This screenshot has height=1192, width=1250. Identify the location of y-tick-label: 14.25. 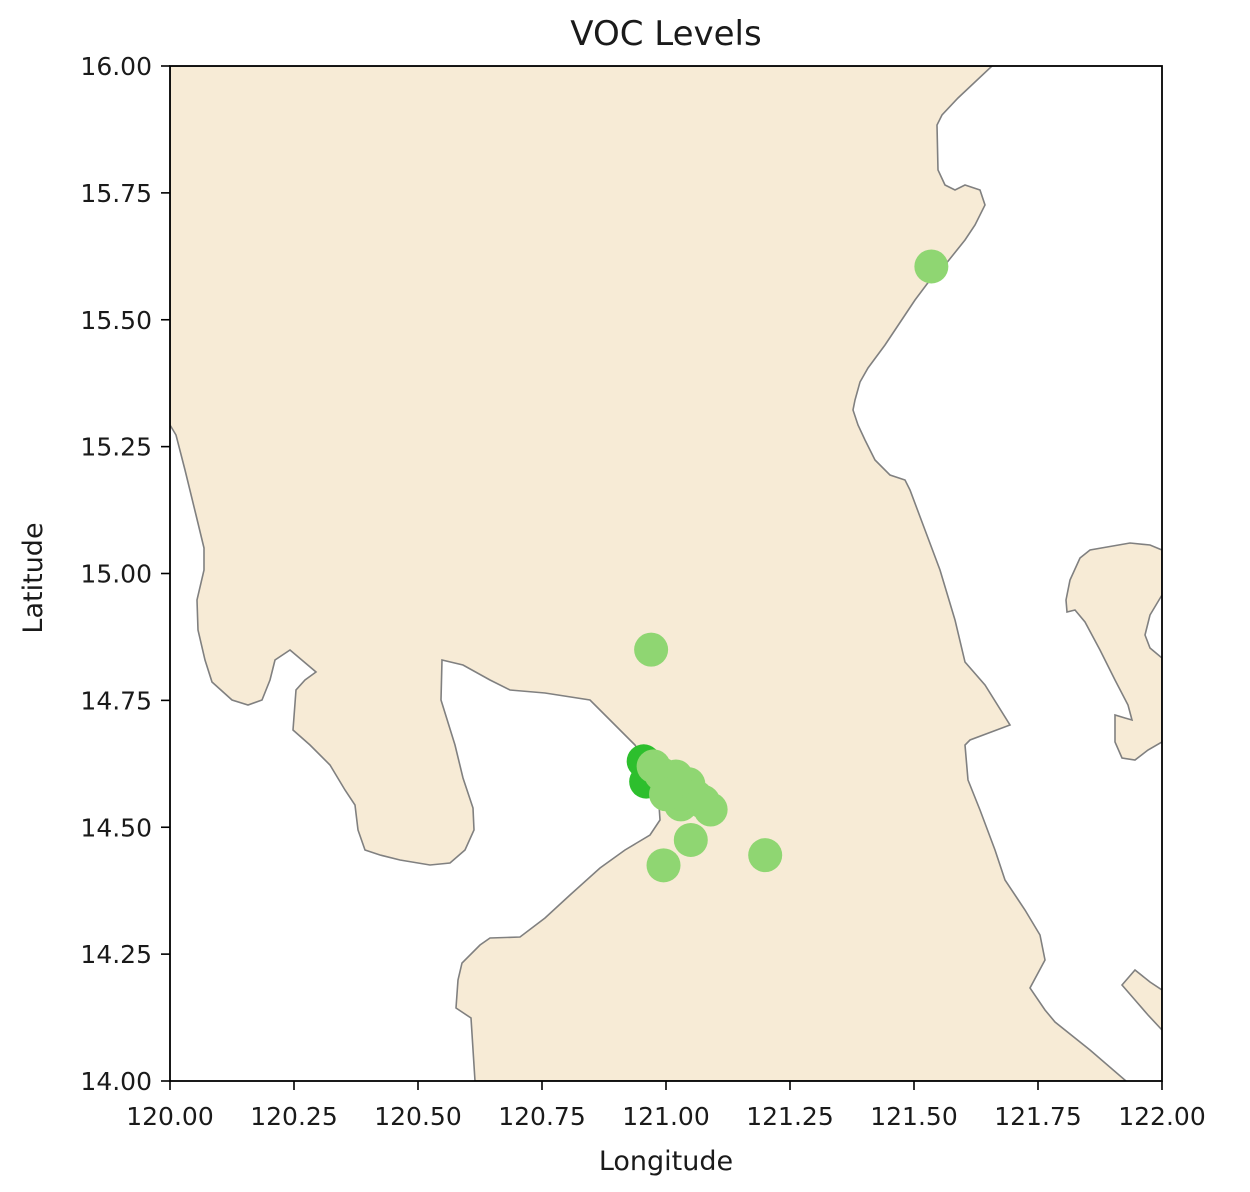
(116, 954).